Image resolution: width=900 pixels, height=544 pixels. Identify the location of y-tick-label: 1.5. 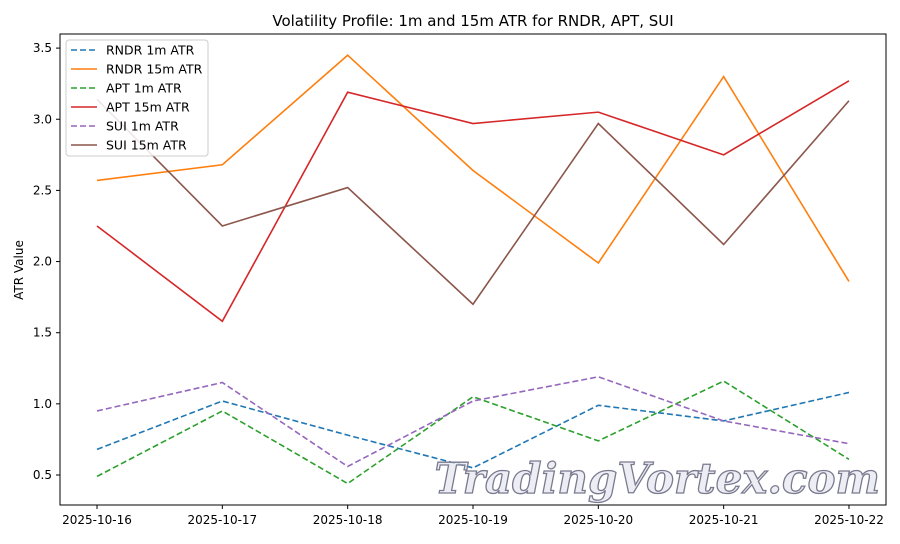
(42, 333).